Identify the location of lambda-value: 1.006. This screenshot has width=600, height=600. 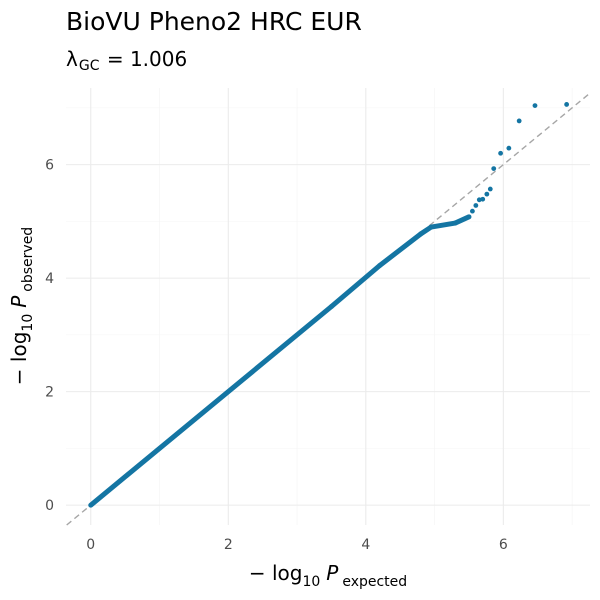
(158, 59).